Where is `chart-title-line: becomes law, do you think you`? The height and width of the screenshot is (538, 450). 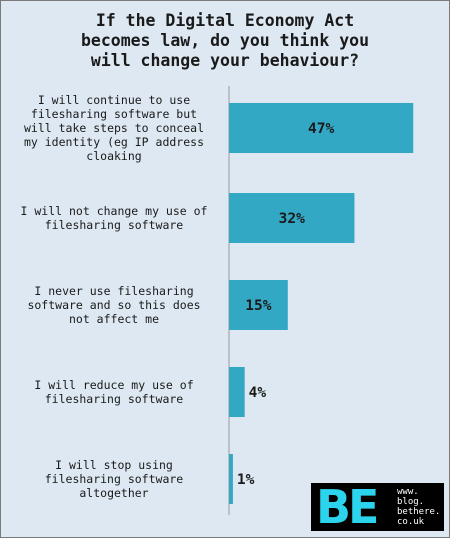 chart-title-line: becomes law, do you think you is located at coordinates (225, 40).